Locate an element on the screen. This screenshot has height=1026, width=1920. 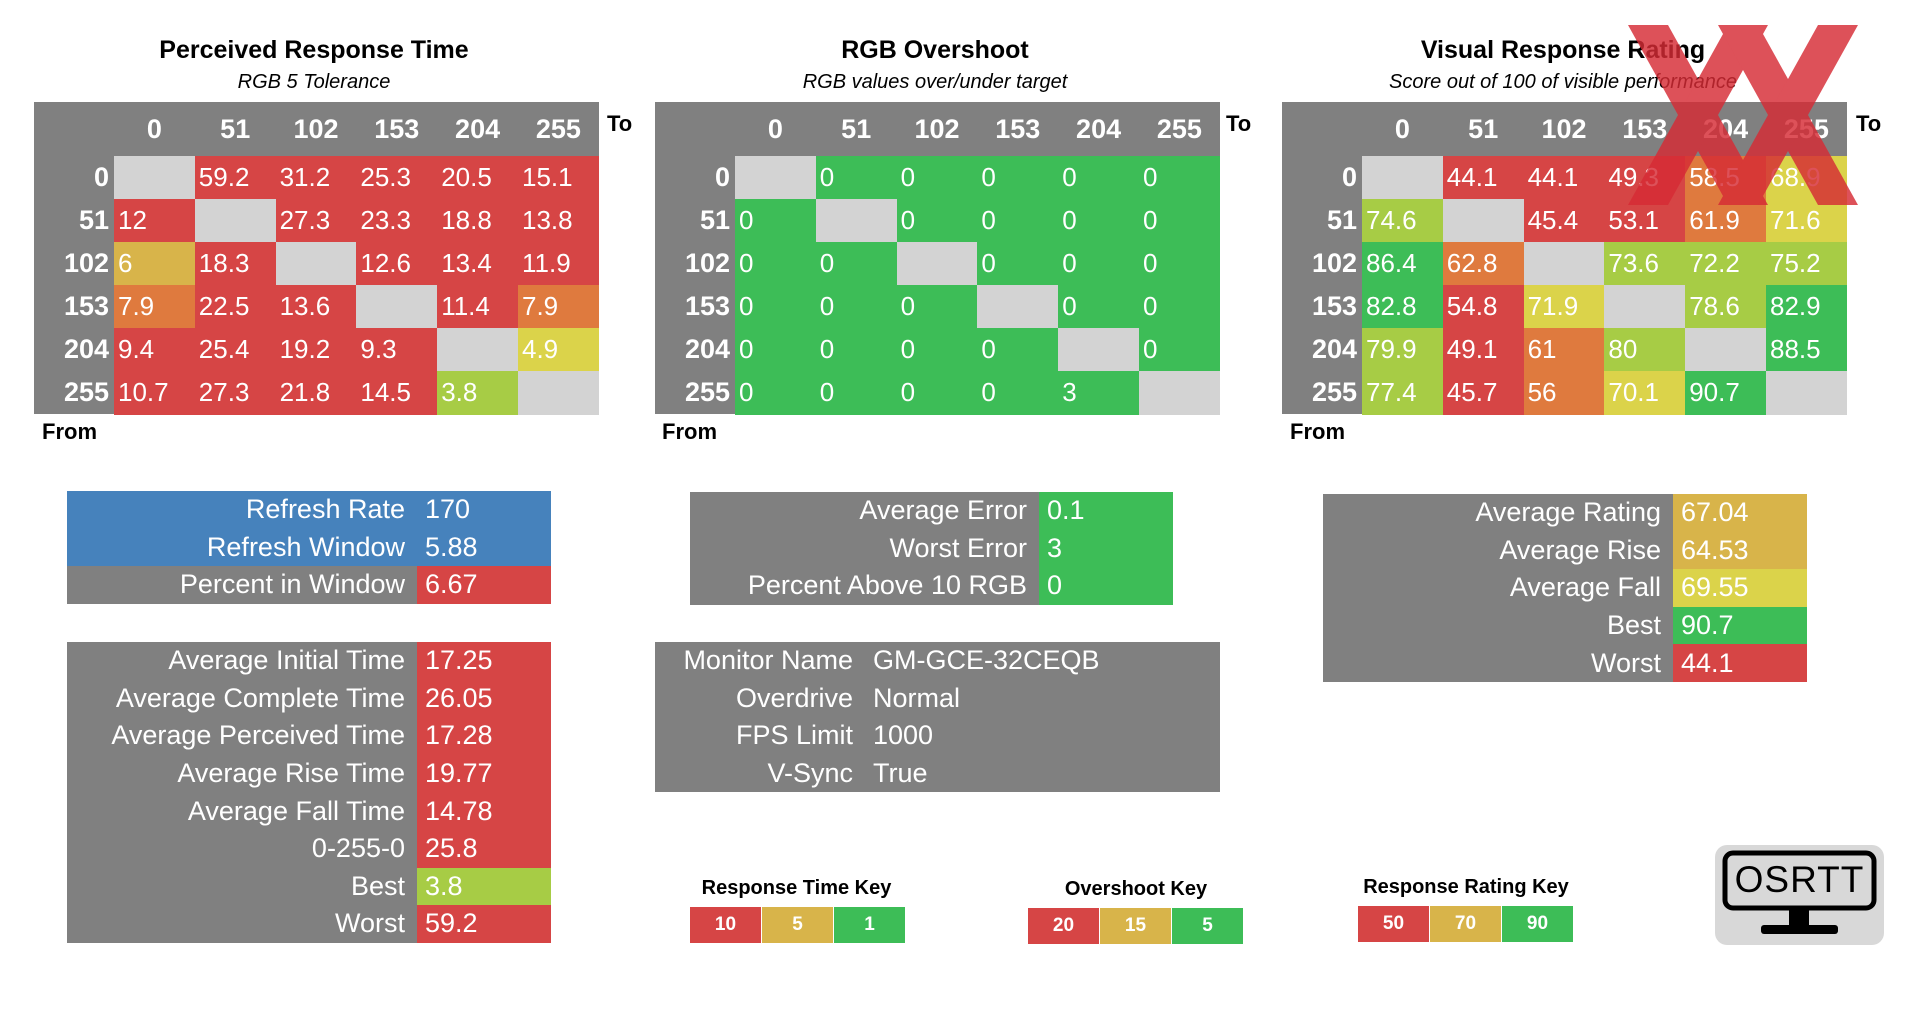
heatmap-cell: 74.6 is located at coordinates (1403, 221).